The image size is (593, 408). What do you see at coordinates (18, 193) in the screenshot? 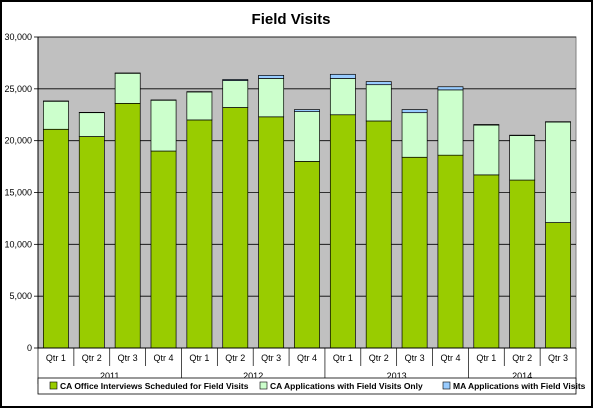
I see `y-tick-label: 15,000` at bounding box center [18, 193].